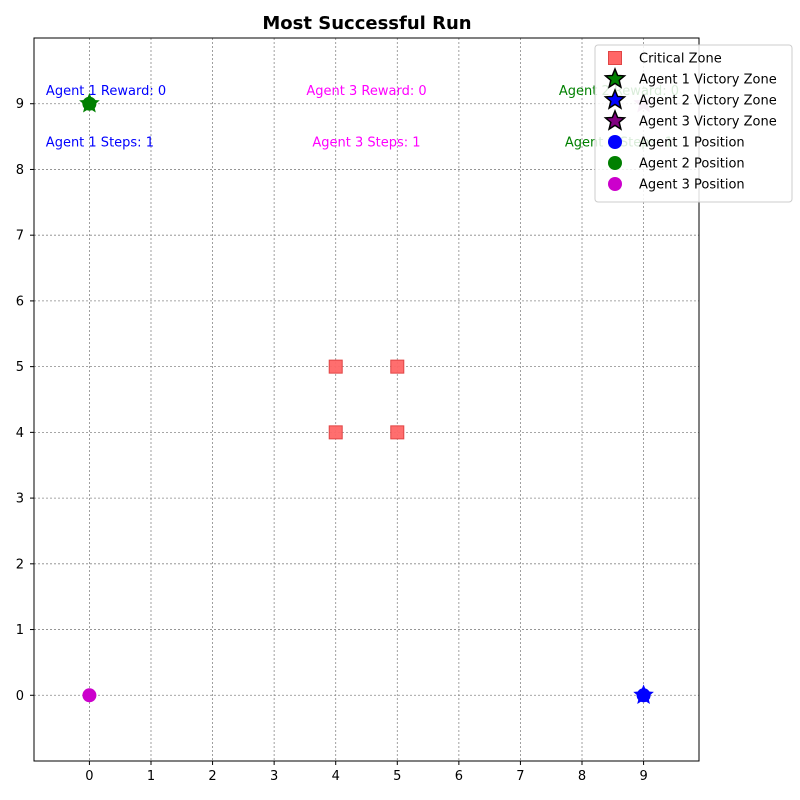  What do you see at coordinates (89, 102) in the screenshot?
I see `agent-1-victory-zone-marker` at bounding box center [89, 102].